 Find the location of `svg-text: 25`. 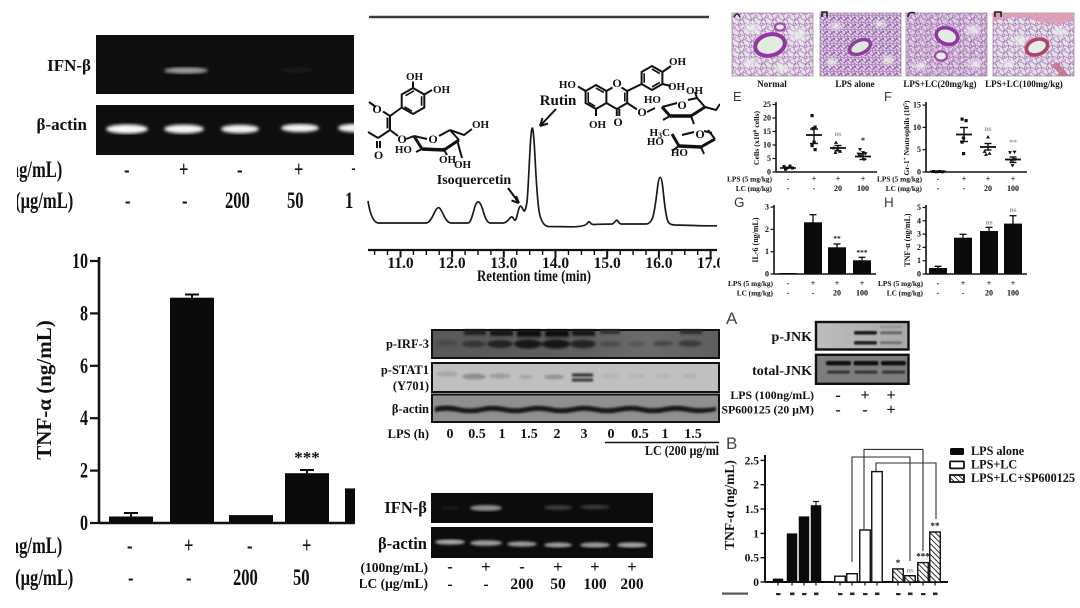

svg-text: 25 is located at coordinates (767, 104).